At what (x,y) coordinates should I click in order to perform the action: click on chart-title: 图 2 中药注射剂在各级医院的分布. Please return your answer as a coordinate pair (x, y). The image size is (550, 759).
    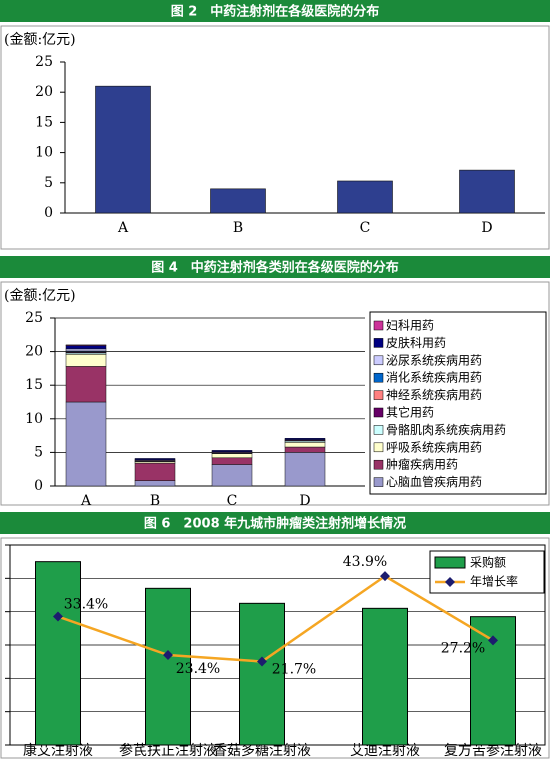
    Looking at the image, I should click on (275, 12).